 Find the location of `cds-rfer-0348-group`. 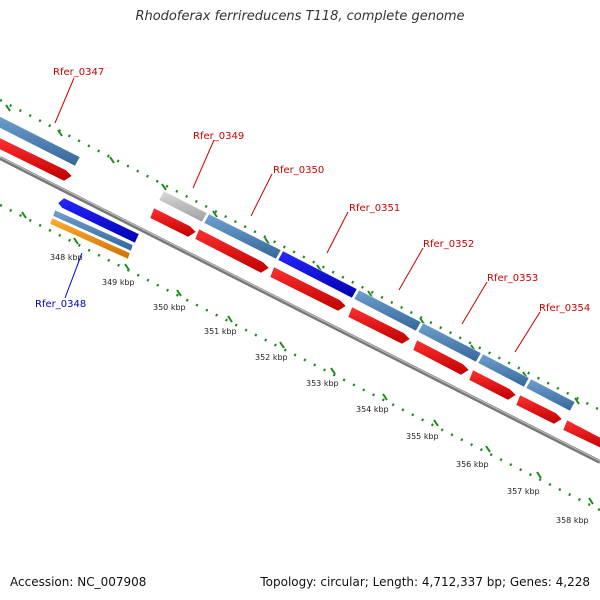

cds-rfer-0348-group is located at coordinates (94, 228).